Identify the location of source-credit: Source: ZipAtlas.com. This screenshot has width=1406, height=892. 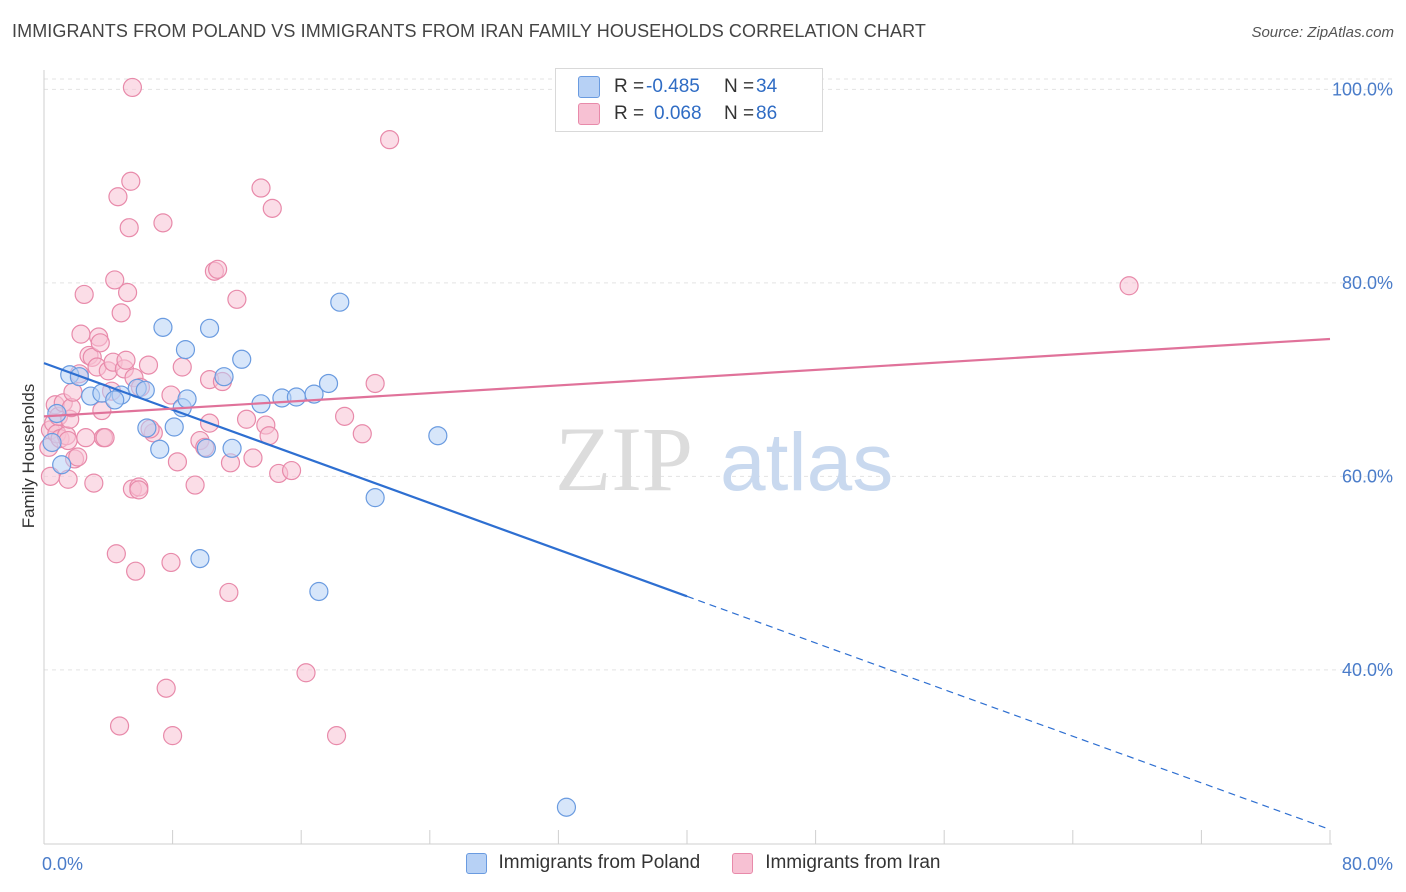
(1322, 32).